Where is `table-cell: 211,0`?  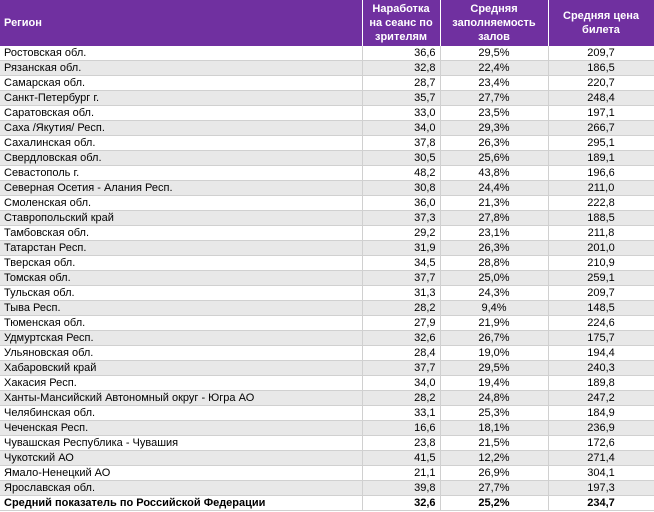 table-cell: 211,0 is located at coordinates (601, 188).